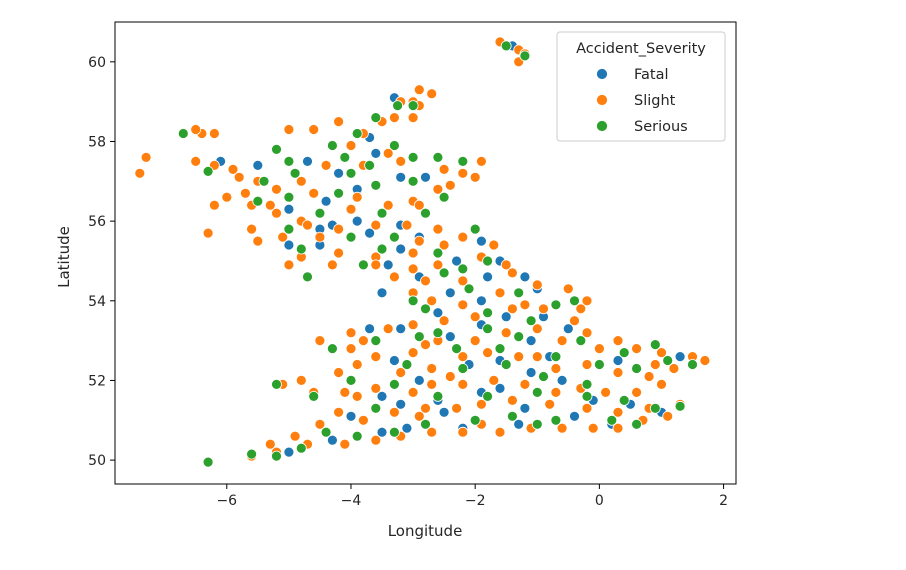 The height and width of the screenshot is (570, 906). Describe the element at coordinates (602, 126) in the screenshot. I see `legend-marker-serious` at that location.